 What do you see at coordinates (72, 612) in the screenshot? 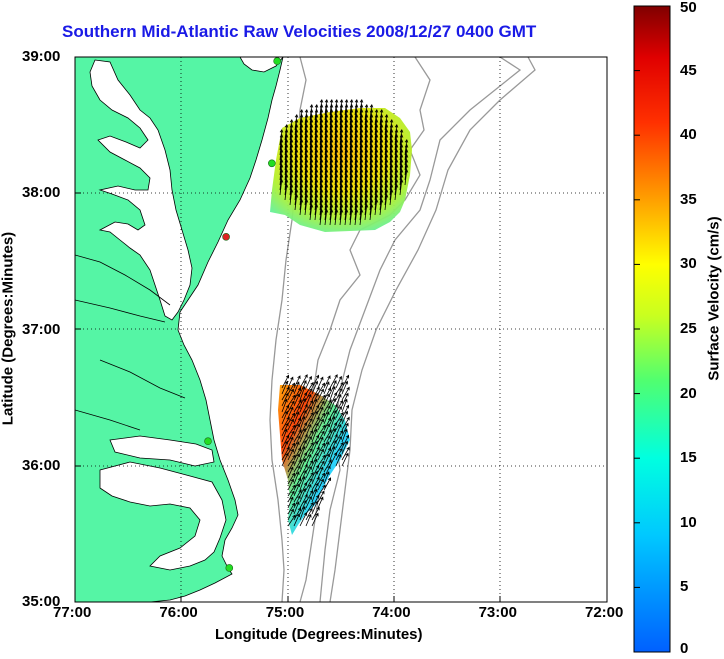
I see `x-tick-label: 77:00` at bounding box center [72, 612].